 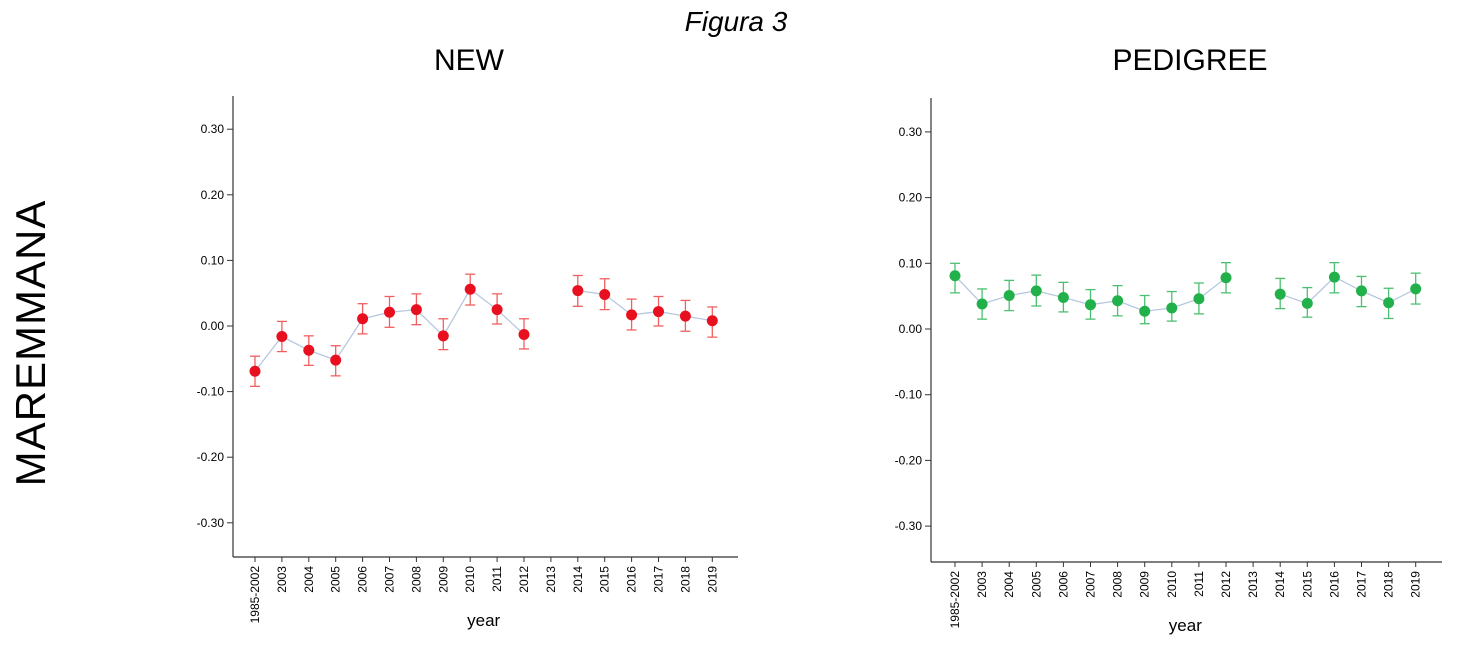 I want to click on y-tick-label: -0.20, so click(x=211, y=457).